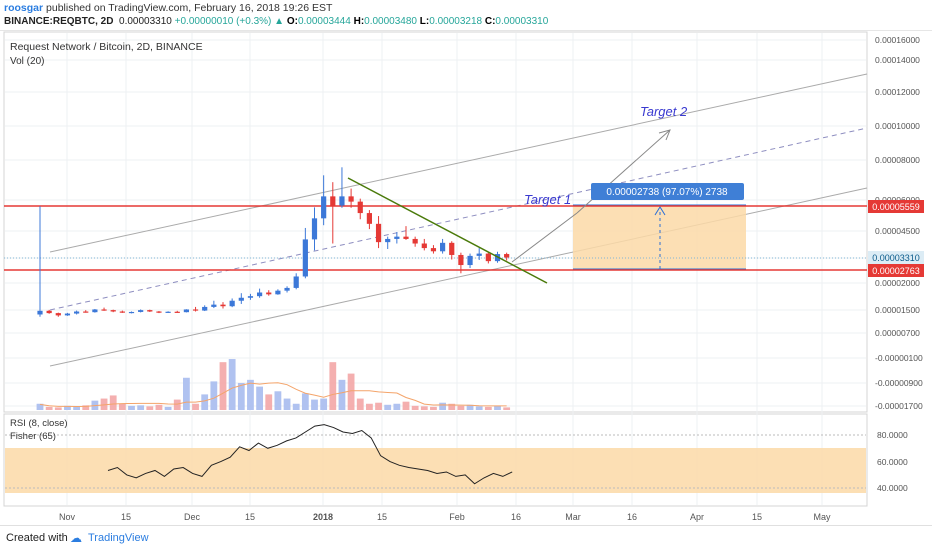 This screenshot has width=932, height=551. What do you see at coordinates (37, 538) in the screenshot?
I see `created-with-text: Created with` at bounding box center [37, 538].